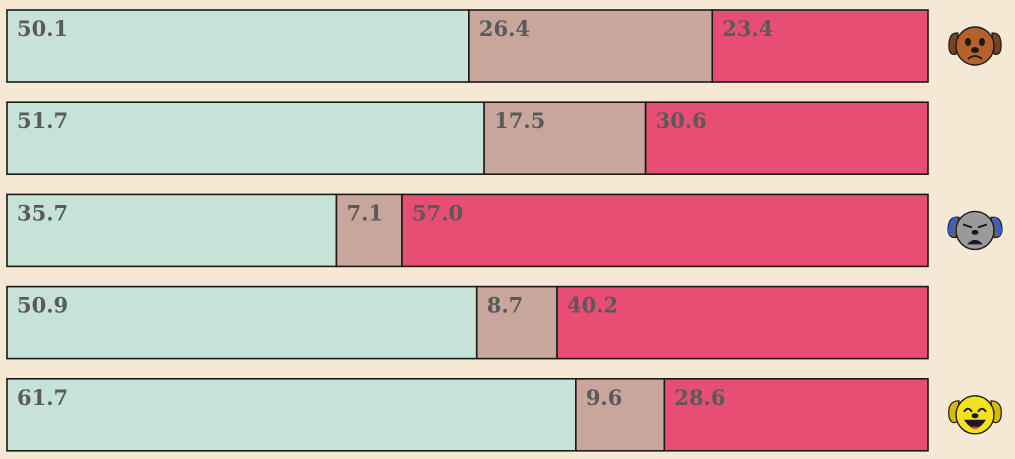 The width and height of the screenshot is (1015, 459). I want to click on sad-brown-dog-icon, so click(975, 46).